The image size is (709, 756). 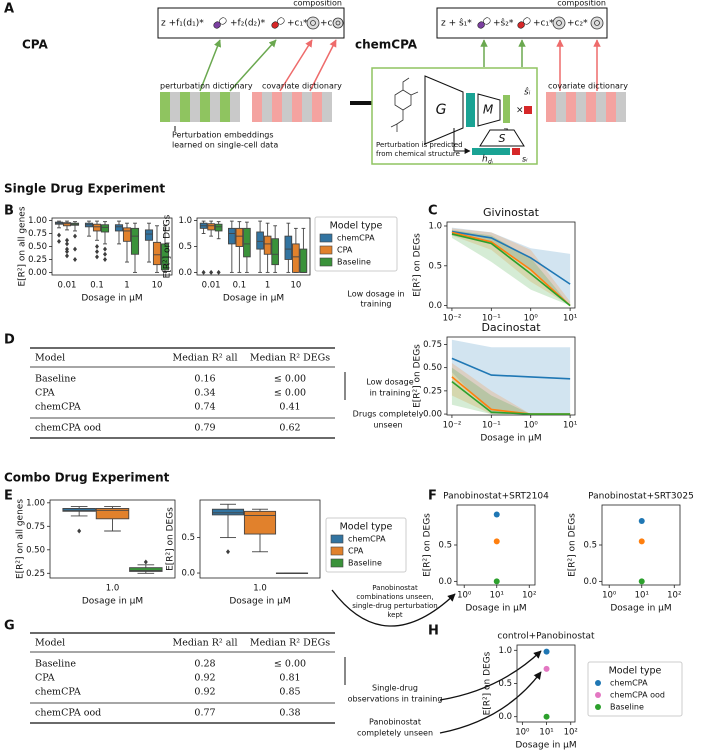 What do you see at coordinates (505, 651) in the screenshot?
I see `y-tick-label: 1.0` at bounding box center [505, 651].